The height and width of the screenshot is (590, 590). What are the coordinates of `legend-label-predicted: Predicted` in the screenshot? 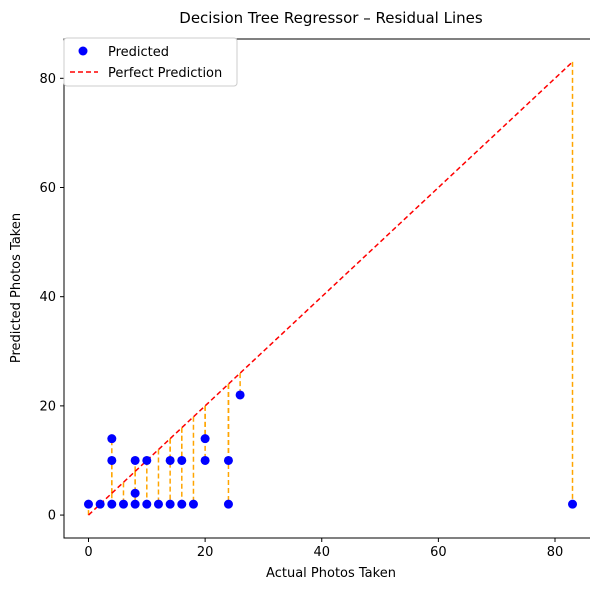 It's located at (138, 52).